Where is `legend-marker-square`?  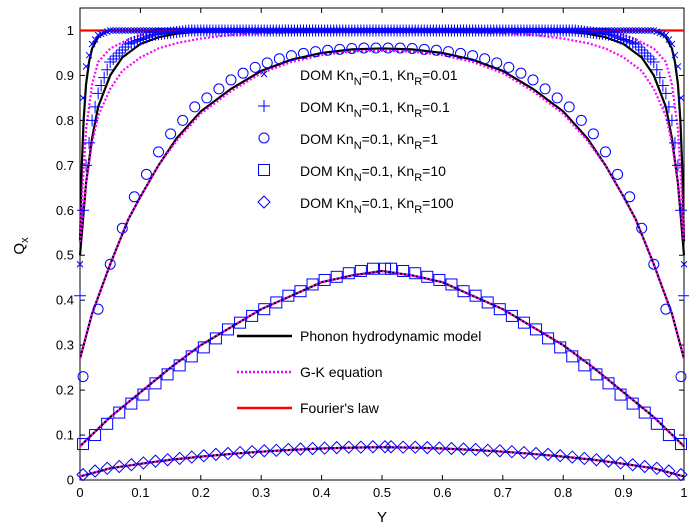
legend-marker-square is located at coordinates (264, 170).